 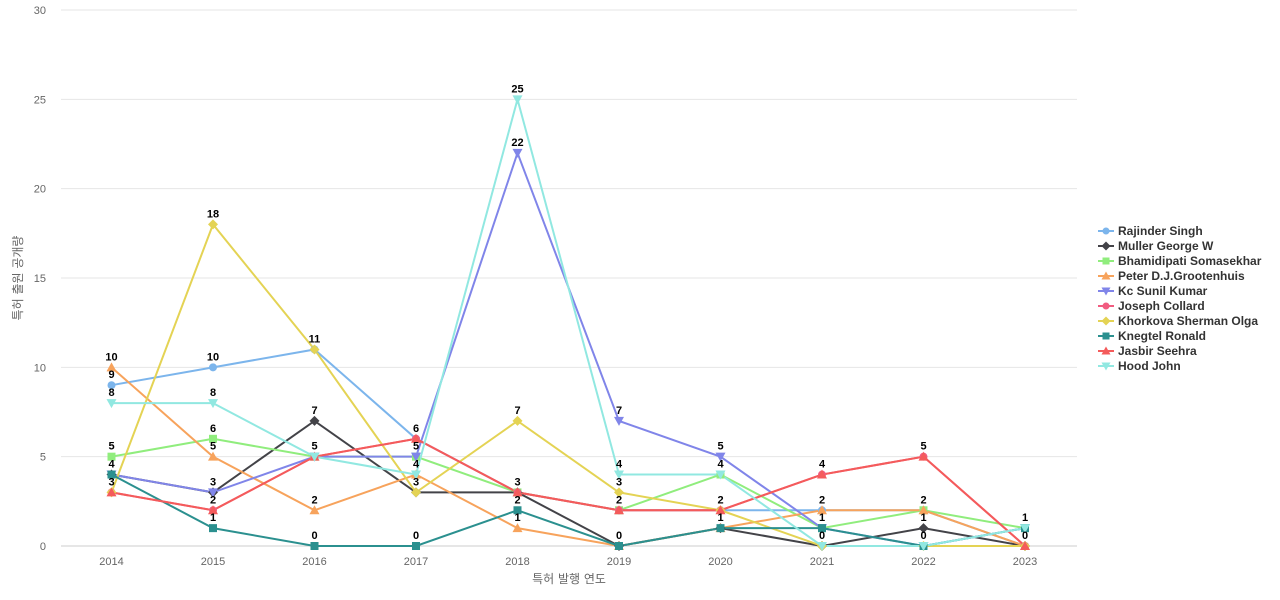 What do you see at coordinates (416, 429) in the screenshot?
I see `data-label: 6` at bounding box center [416, 429].